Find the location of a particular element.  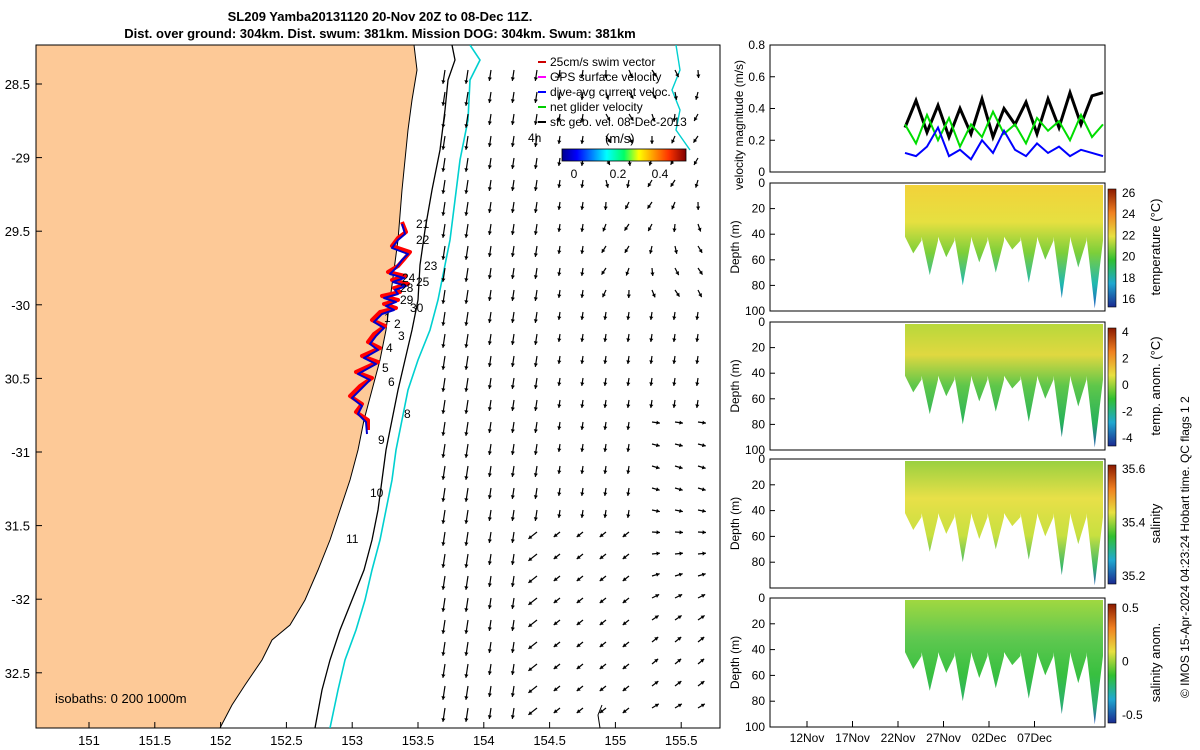

day-label: 25 is located at coordinates (423, 282).